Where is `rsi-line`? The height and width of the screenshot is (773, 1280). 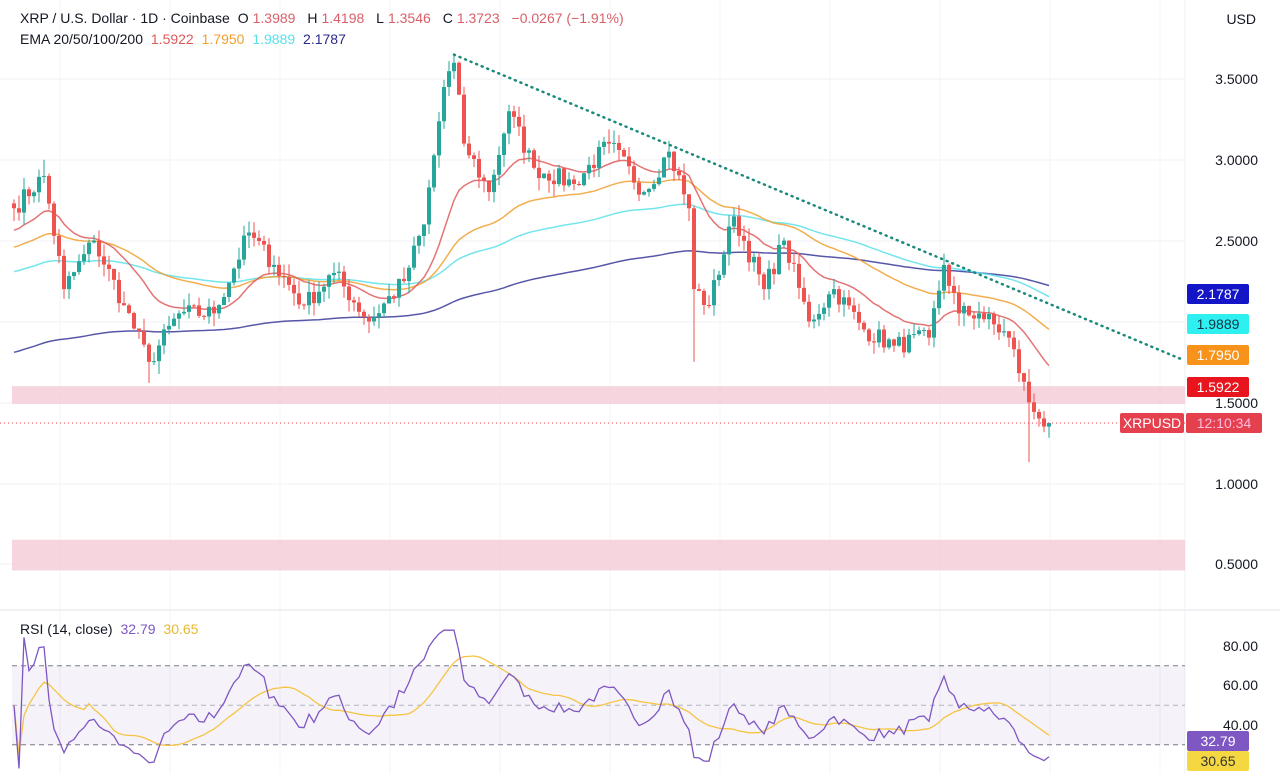
rsi-line is located at coordinates (531, 699).